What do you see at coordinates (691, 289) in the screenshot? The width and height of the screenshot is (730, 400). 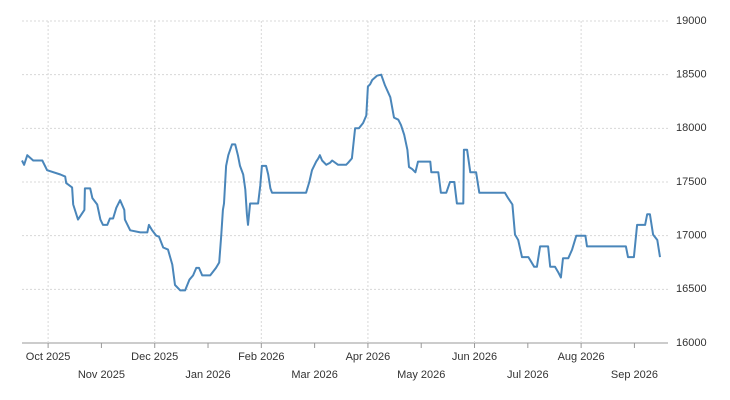 I see `y-tick-label: 16500` at bounding box center [691, 289].